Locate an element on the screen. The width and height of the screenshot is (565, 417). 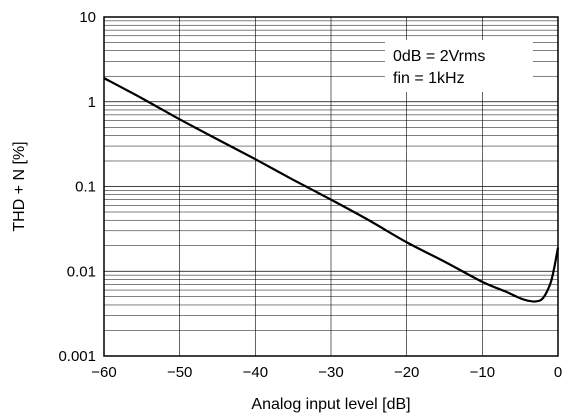
x-tick-label: −60 is located at coordinates (103, 372).